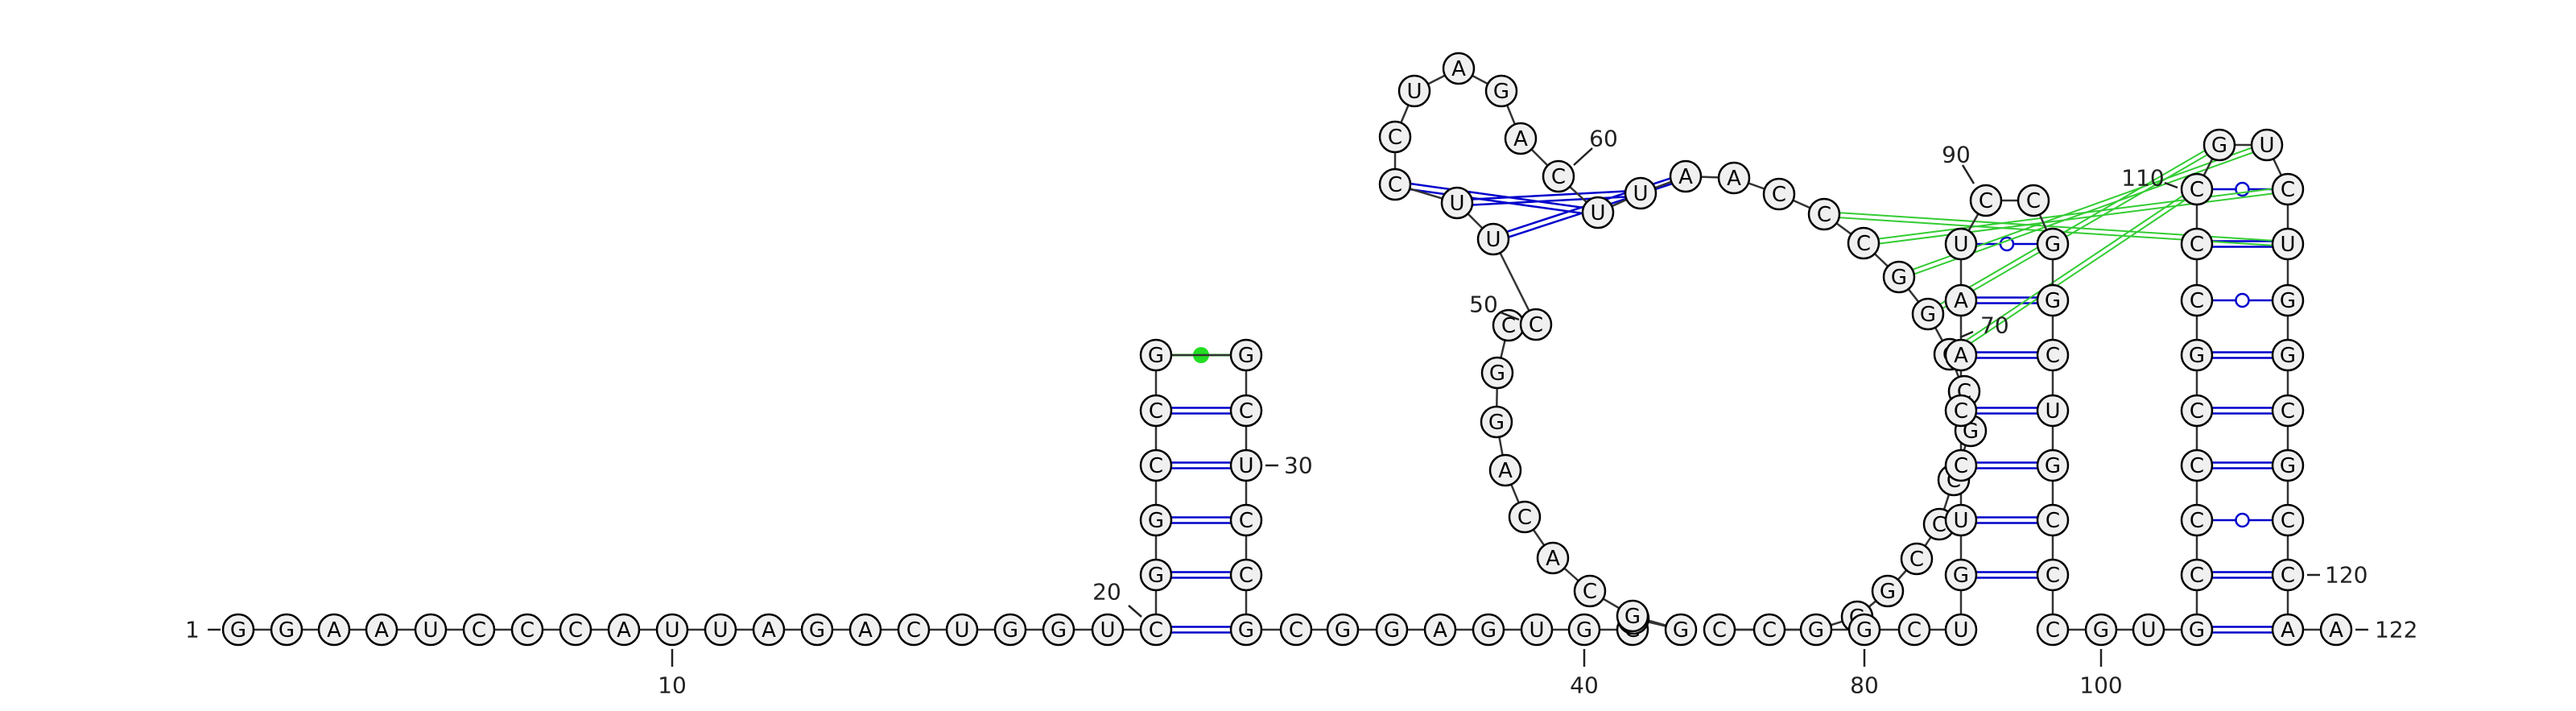  Describe the element at coordinates (1548, 195) in the screenshot. I see `canonical-base-pair` at that location.